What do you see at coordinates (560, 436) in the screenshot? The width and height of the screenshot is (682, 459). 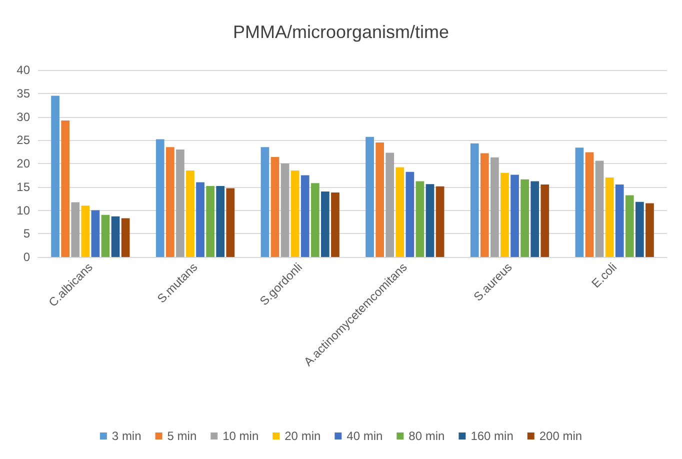 I see `legend-label: 200 min` at bounding box center [560, 436].